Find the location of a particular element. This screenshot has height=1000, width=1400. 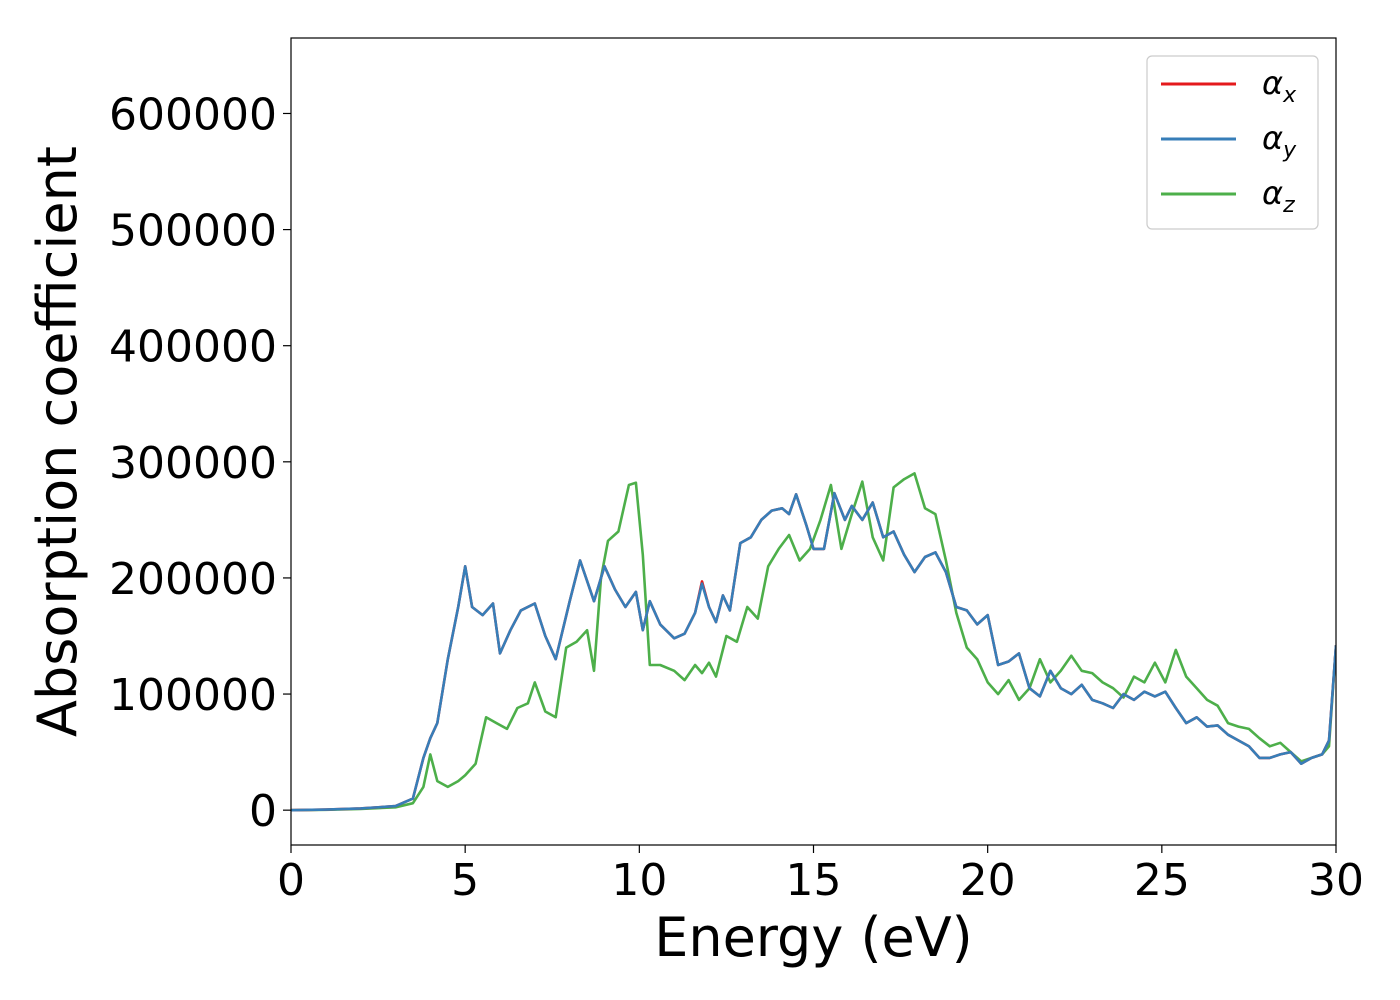

legend: αx αy αz is located at coordinates (1232, 142).